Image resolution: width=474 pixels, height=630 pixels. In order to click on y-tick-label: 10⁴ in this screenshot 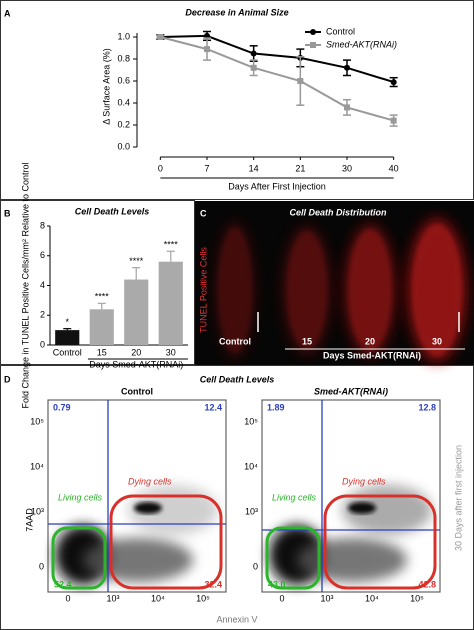, I will do `click(37, 466)`.